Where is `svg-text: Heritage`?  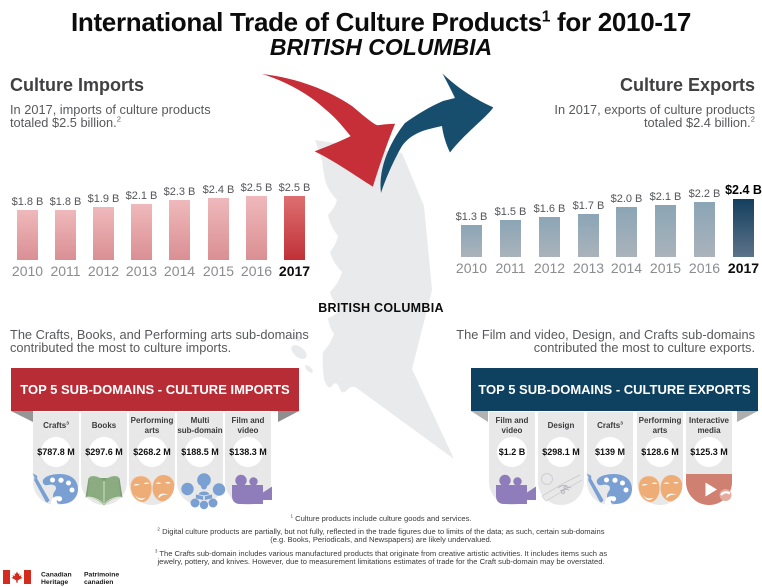
svg-text: Heritage is located at coordinates (54, 582).